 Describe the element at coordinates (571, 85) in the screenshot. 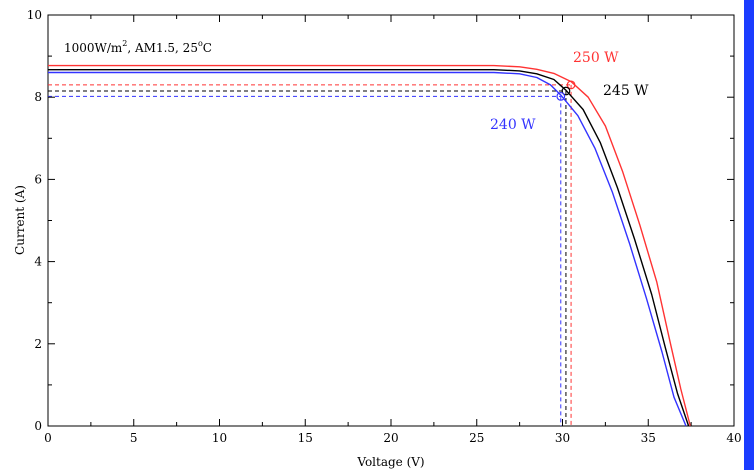

I see `mpp-marker-250w` at that location.